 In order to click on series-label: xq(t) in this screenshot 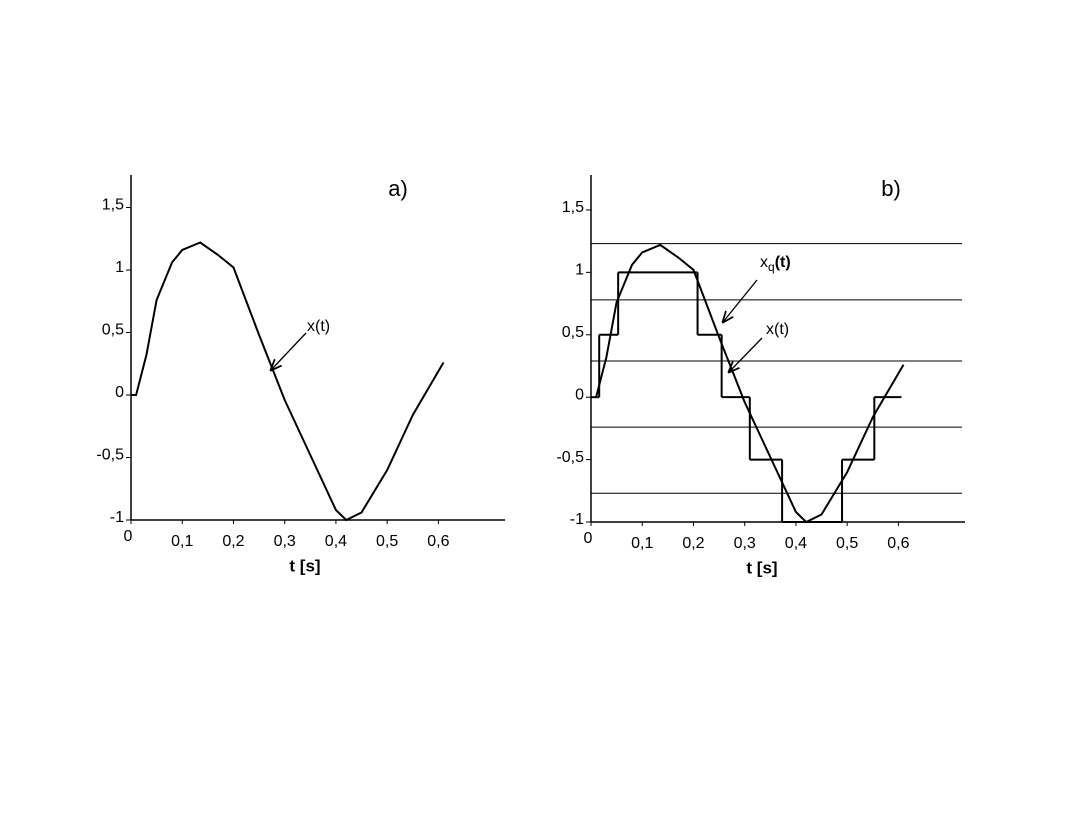, I will do `click(775, 264)`.